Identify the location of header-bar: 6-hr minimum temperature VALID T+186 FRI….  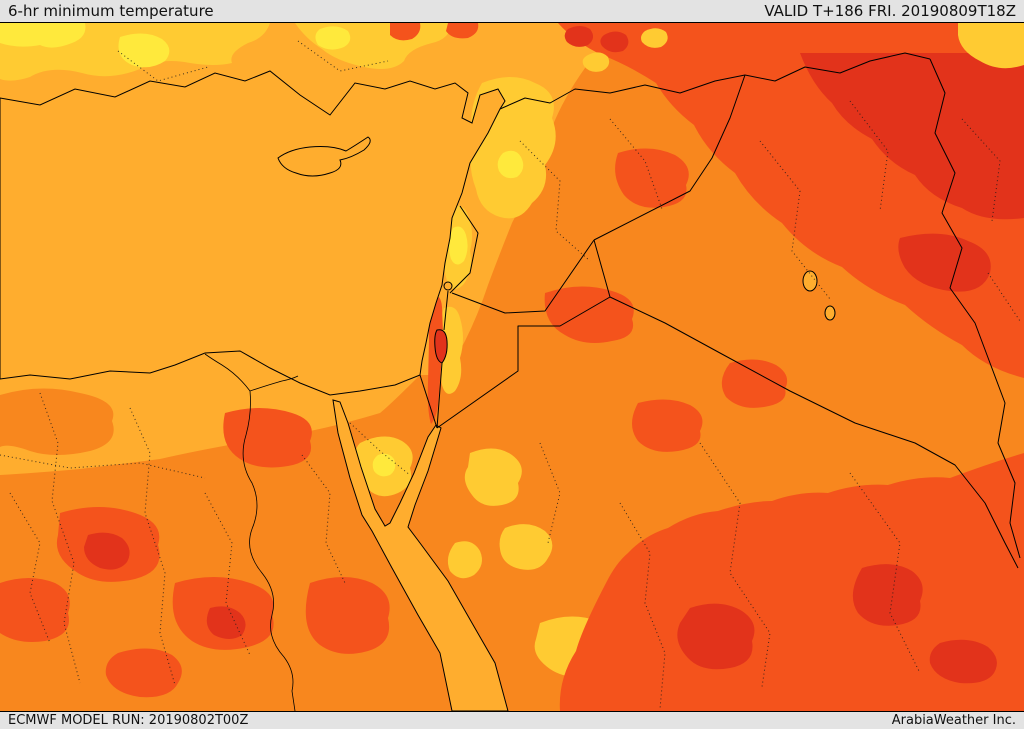
(512, 11).